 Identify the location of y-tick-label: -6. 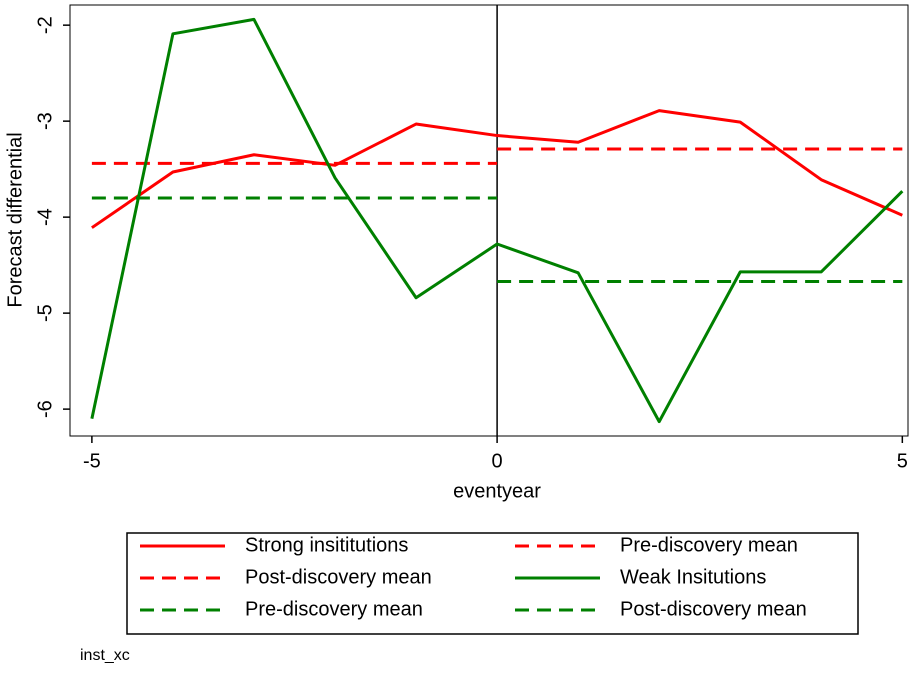
(45, 409).